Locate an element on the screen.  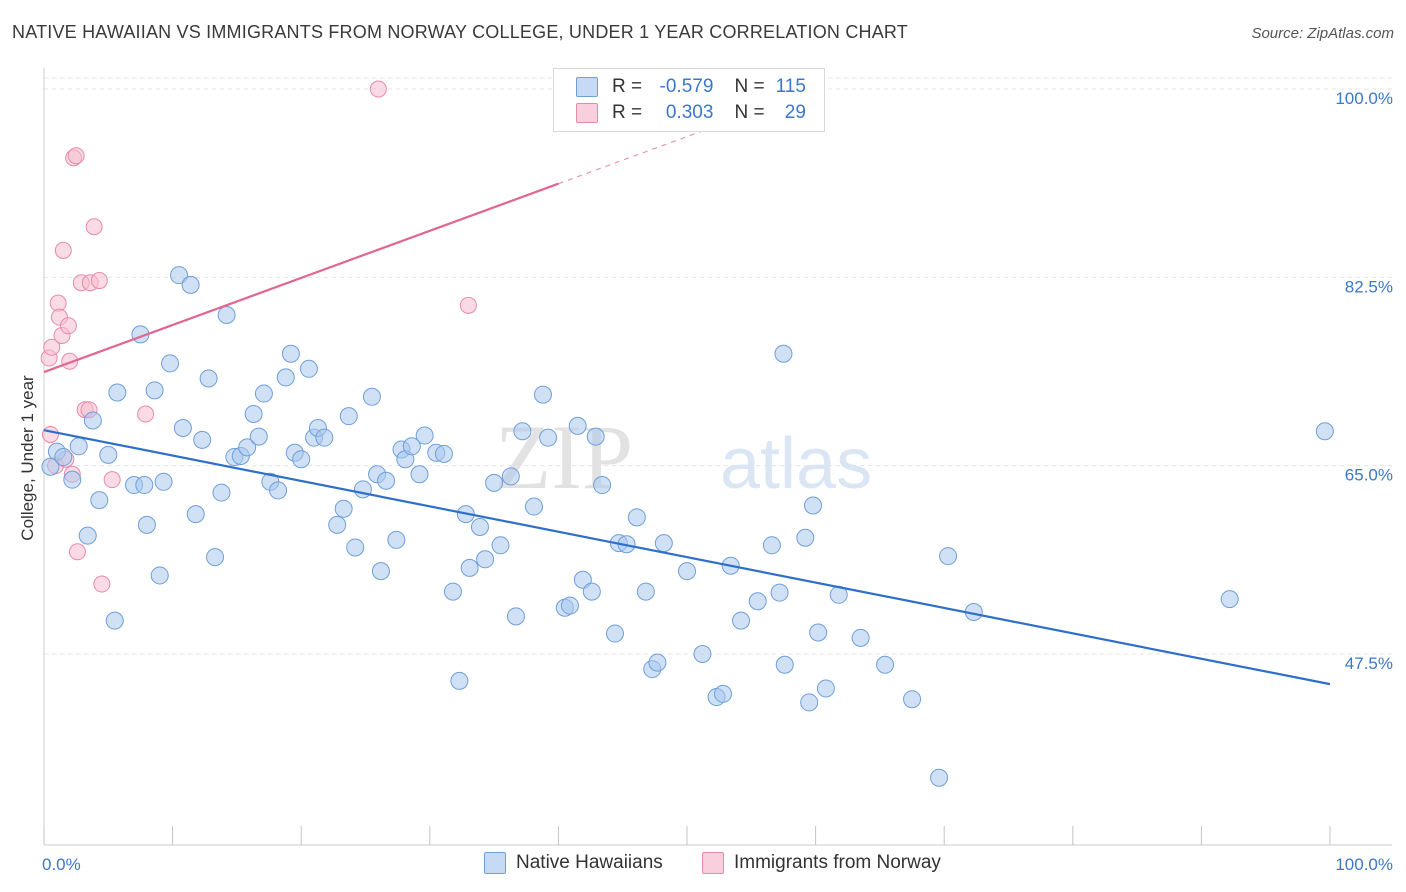
x-tick-label: 0.0% is located at coordinates (61, 864).